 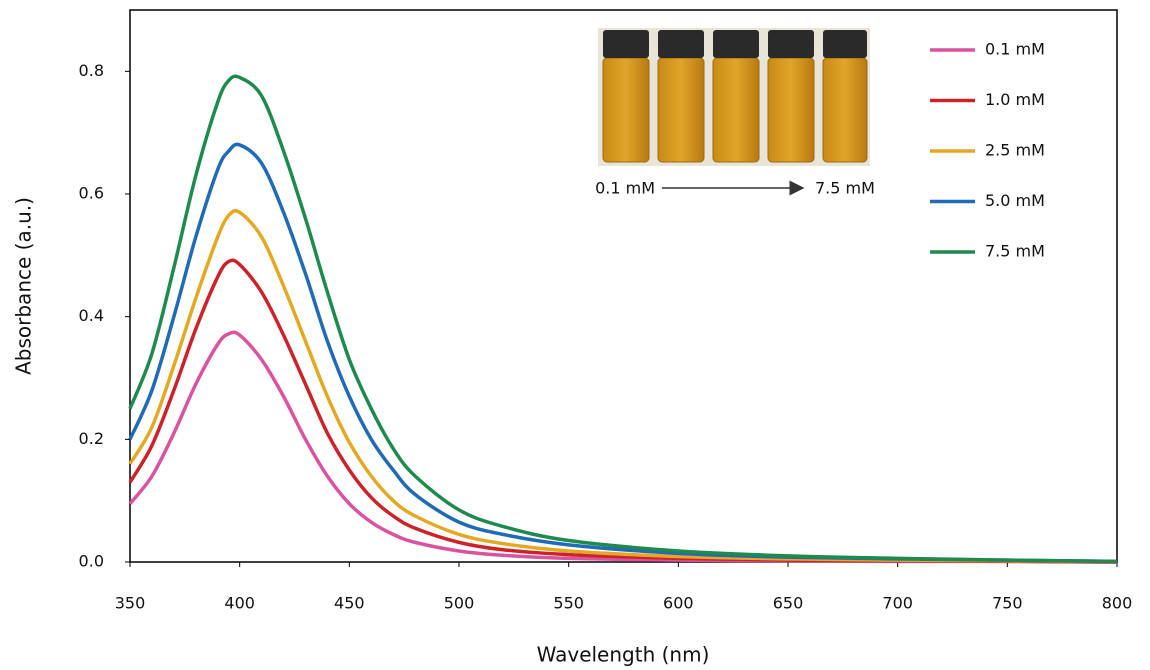 I want to click on y-tick-label: 0.0, so click(x=91, y=561).